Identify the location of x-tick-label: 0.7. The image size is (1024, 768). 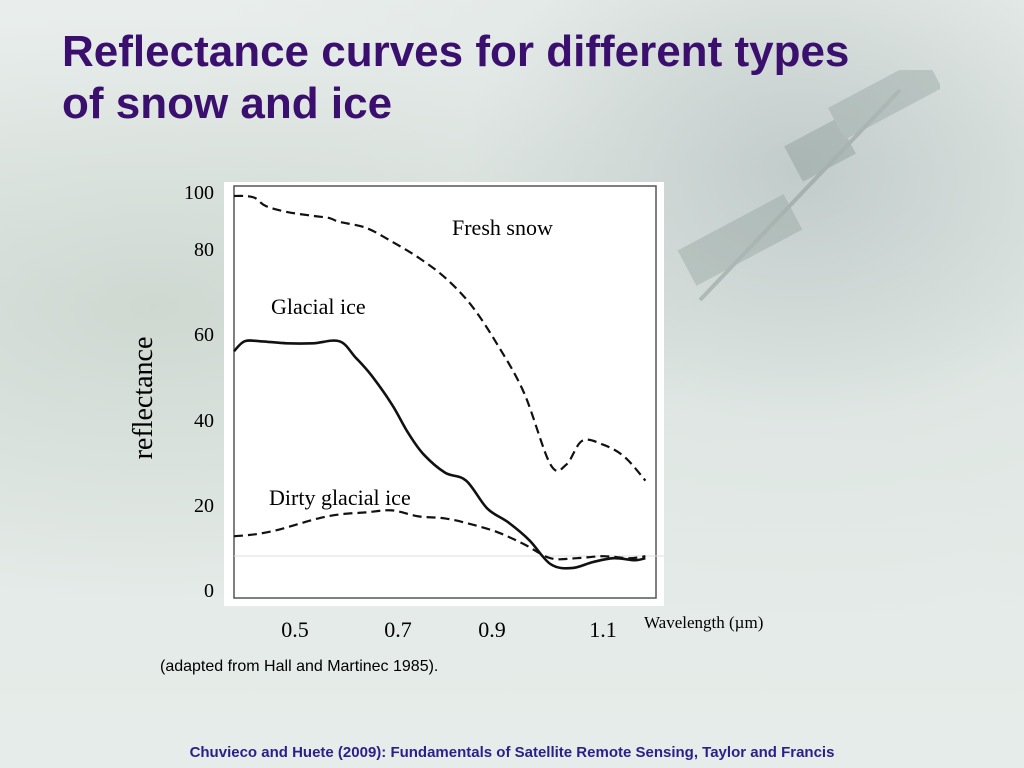
(398, 629).